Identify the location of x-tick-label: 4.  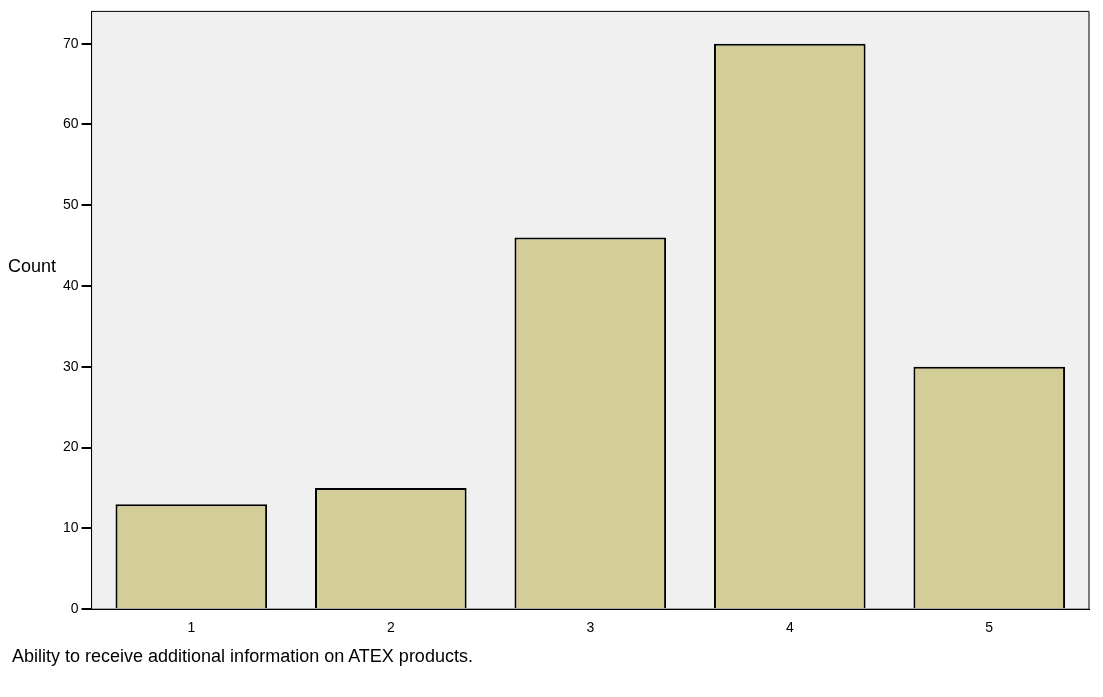
(789, 627).